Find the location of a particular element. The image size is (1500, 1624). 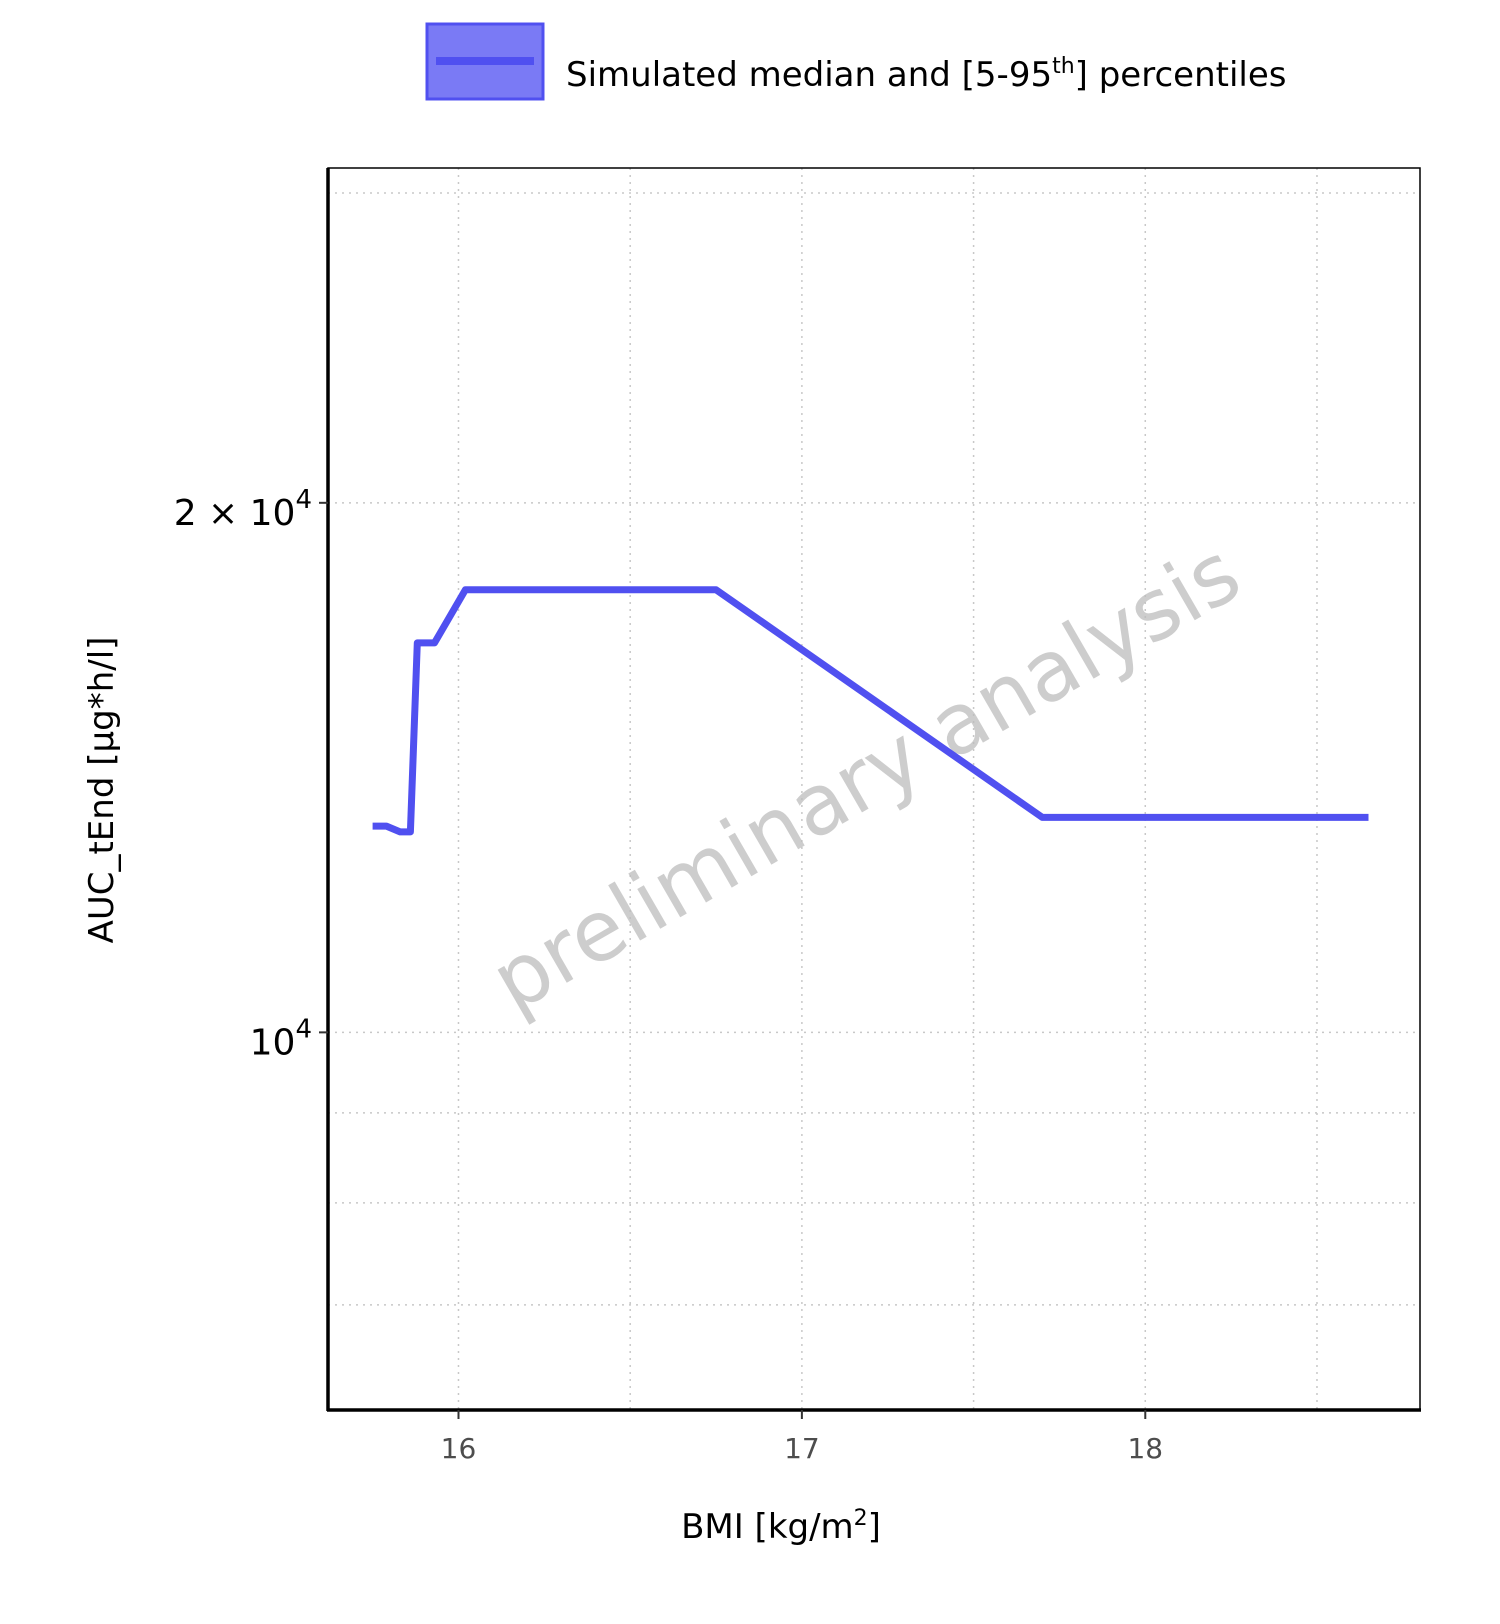

y-tick-label: 2 × 10⁴ is located at coordinates (243, 509).